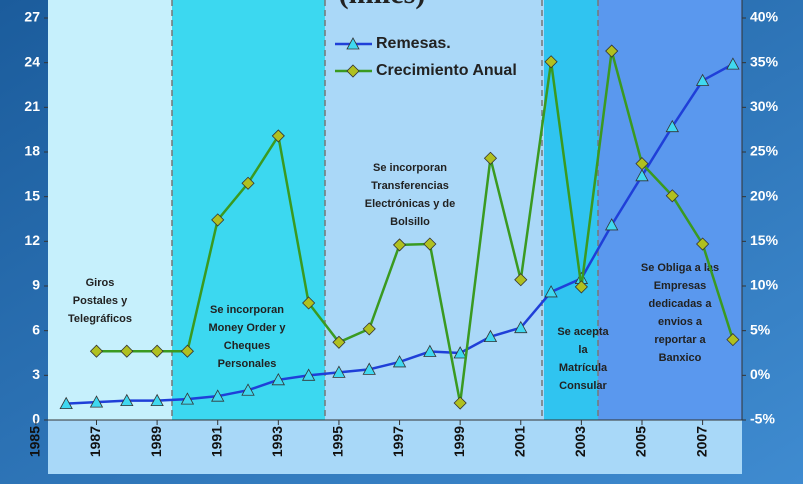 This screenshot has width=803, height=484. I want to click on x-tick-label: 2005, so click(641, 441).